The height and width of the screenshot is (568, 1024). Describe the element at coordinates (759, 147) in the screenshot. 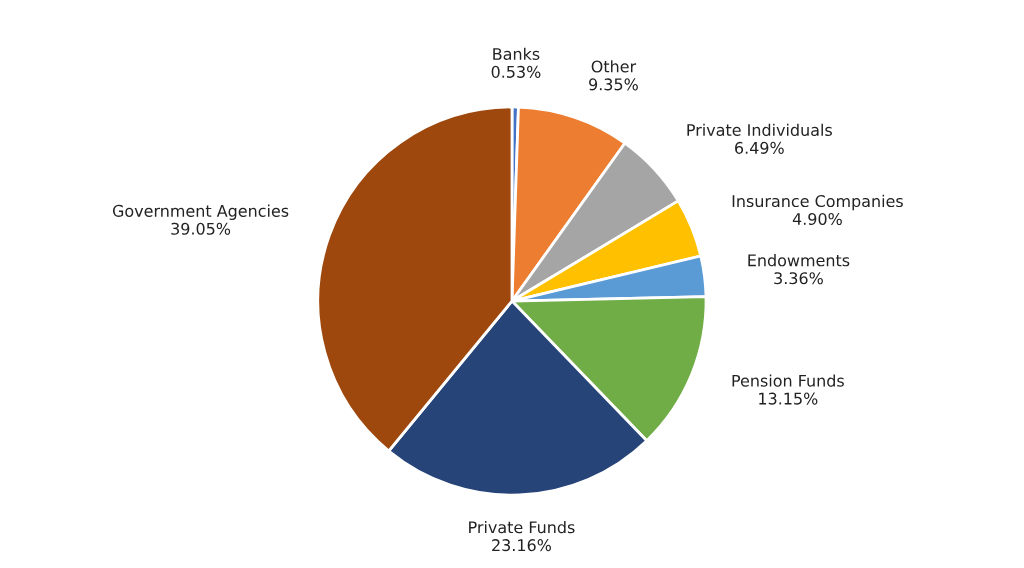

I see `data-label: 6.49%` at that location.